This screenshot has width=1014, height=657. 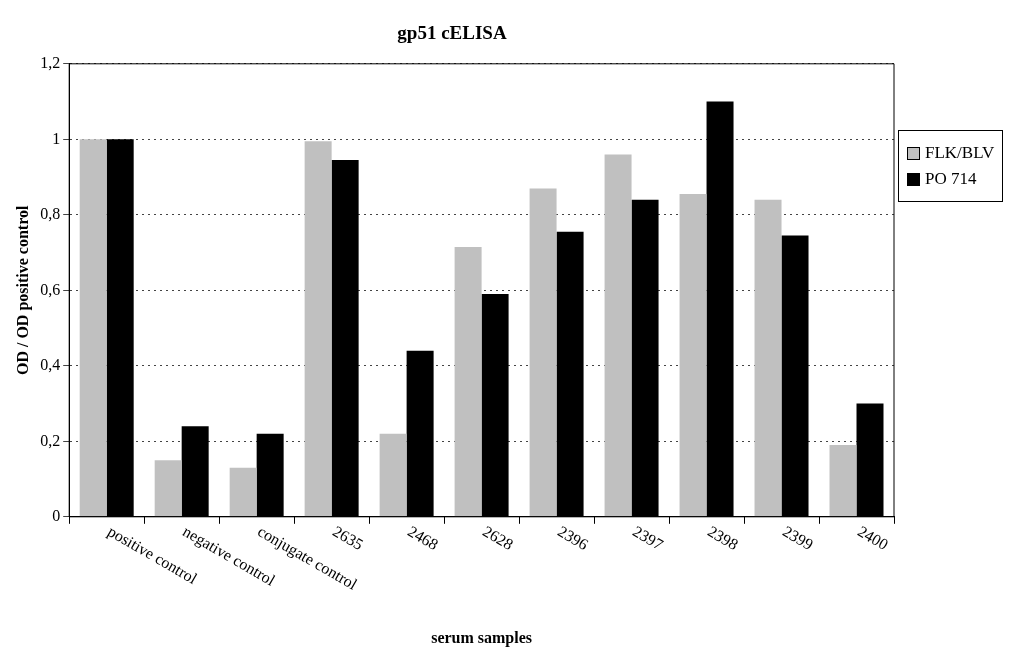 I want to click on y-tick-label: 0,4, so click(x=50, y=364).